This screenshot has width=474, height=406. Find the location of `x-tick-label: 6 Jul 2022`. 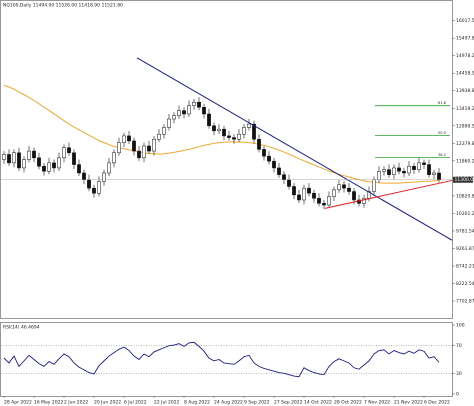

x-tick-label: 6 Jul 2022 is located at coordinates (135, 403).